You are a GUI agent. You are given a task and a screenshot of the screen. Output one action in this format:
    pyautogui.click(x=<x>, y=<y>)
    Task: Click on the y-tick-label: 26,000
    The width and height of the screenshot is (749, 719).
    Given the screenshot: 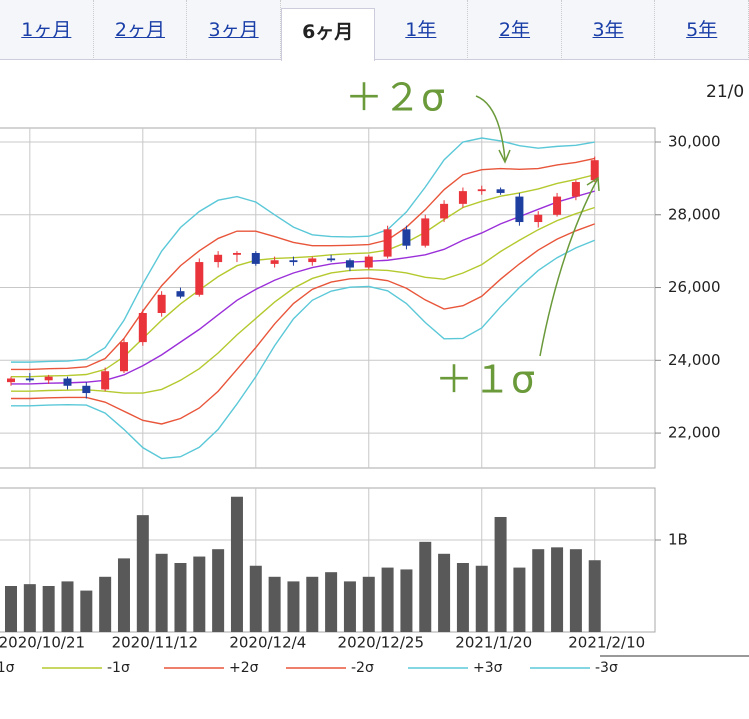 What is the action you would take?
    pyautogui.click(x=694, y=287)
    